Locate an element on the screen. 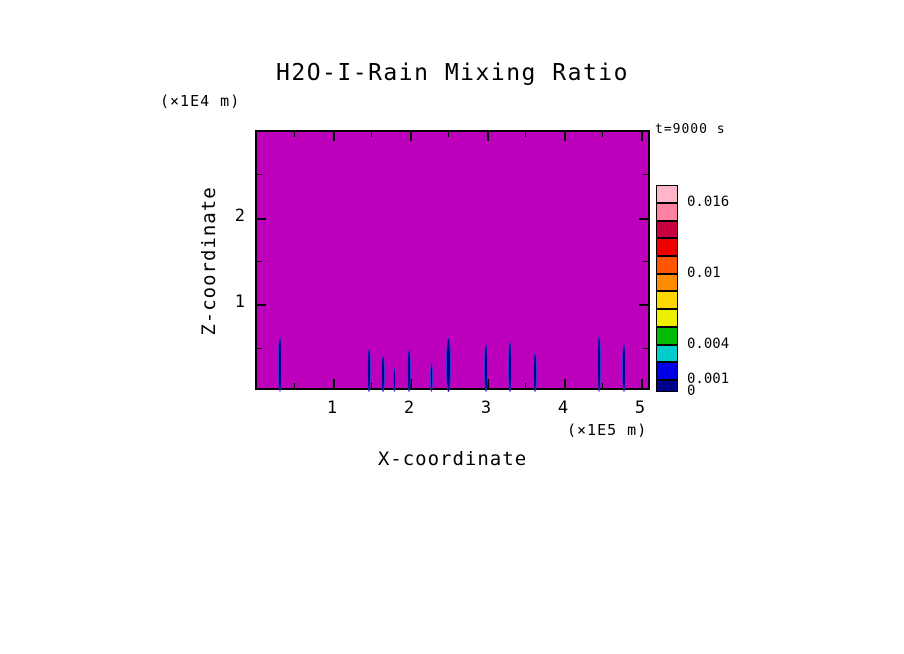  x-tick-label: 3 is located at coordinates (486, 408).